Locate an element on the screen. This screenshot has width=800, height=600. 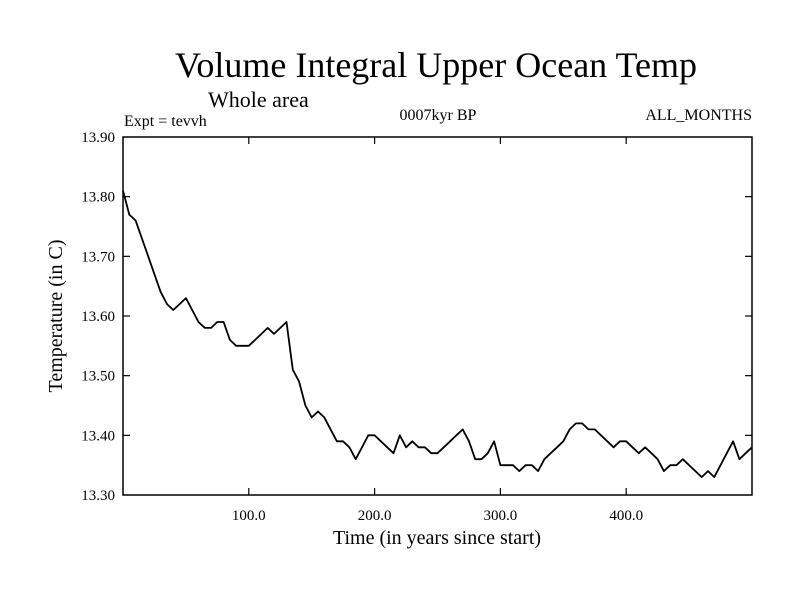
chart-subtitle: Whole area is located at coordinates (258, 99).